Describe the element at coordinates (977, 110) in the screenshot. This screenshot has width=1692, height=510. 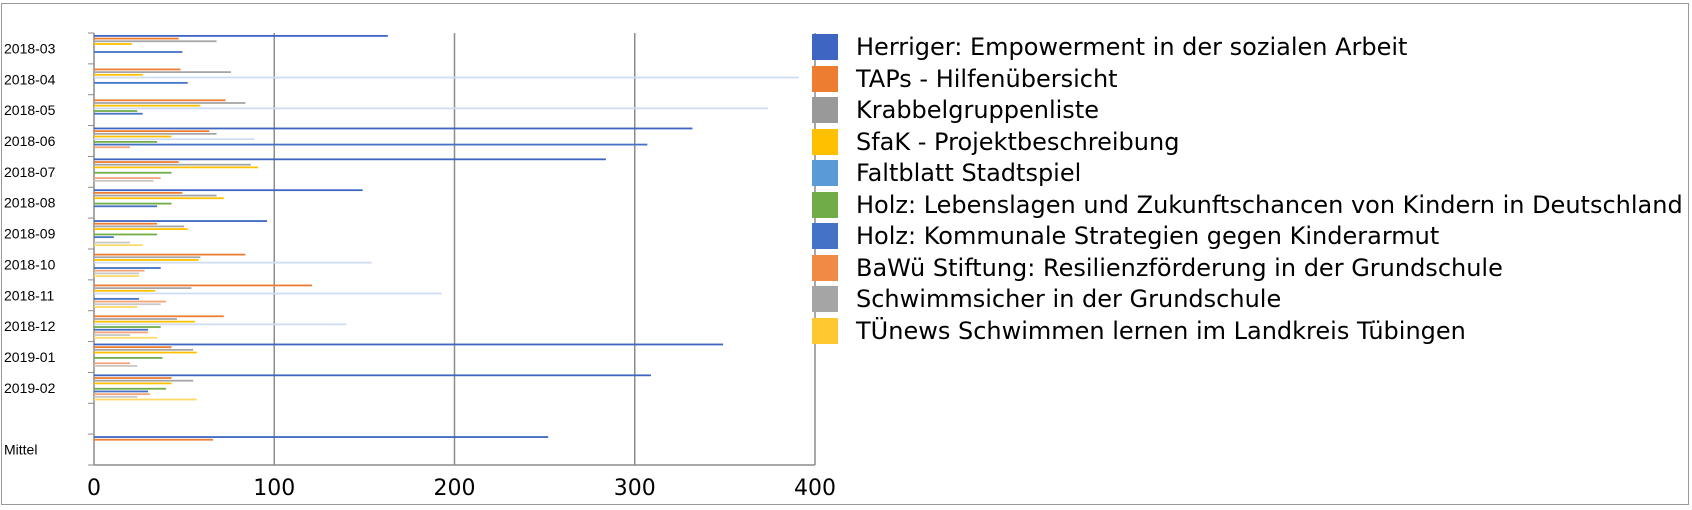
I see `legend-label: Krabbelgruppenliste` at that location.